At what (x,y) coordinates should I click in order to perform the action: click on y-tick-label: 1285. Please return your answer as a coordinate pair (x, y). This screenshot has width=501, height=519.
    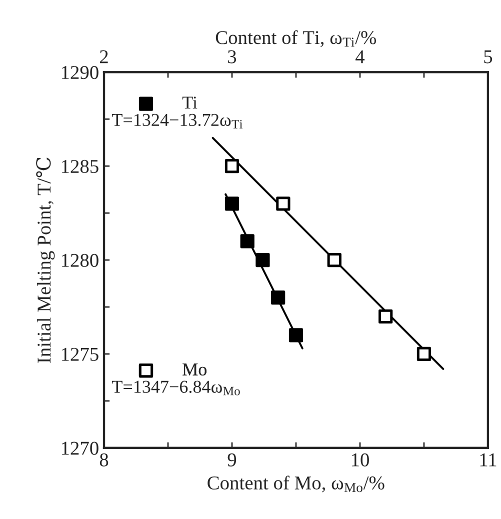
    Looking at the image, I should click on (80, 167).